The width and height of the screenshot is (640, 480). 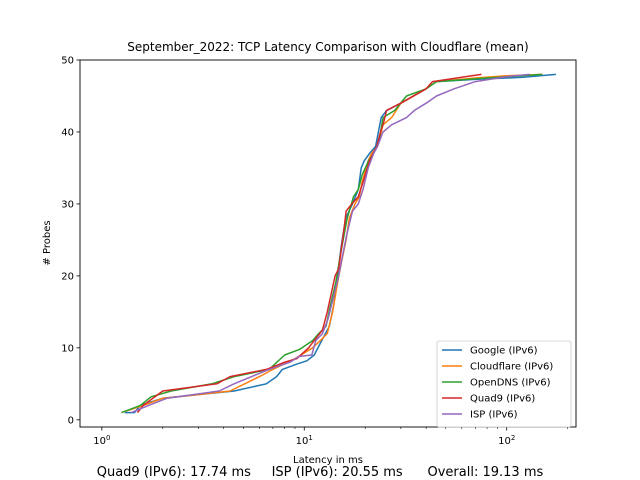 I want to click on legend-entry: OpenDNS (IPv6), so click(x=510, y=383).